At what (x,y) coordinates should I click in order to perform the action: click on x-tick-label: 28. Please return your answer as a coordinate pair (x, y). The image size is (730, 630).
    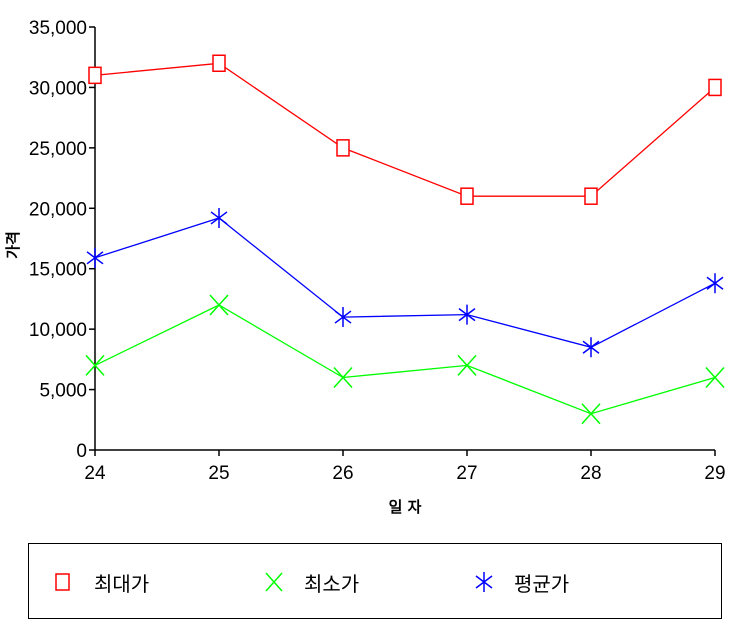
    Looking at the image, I should click on (590, 473).